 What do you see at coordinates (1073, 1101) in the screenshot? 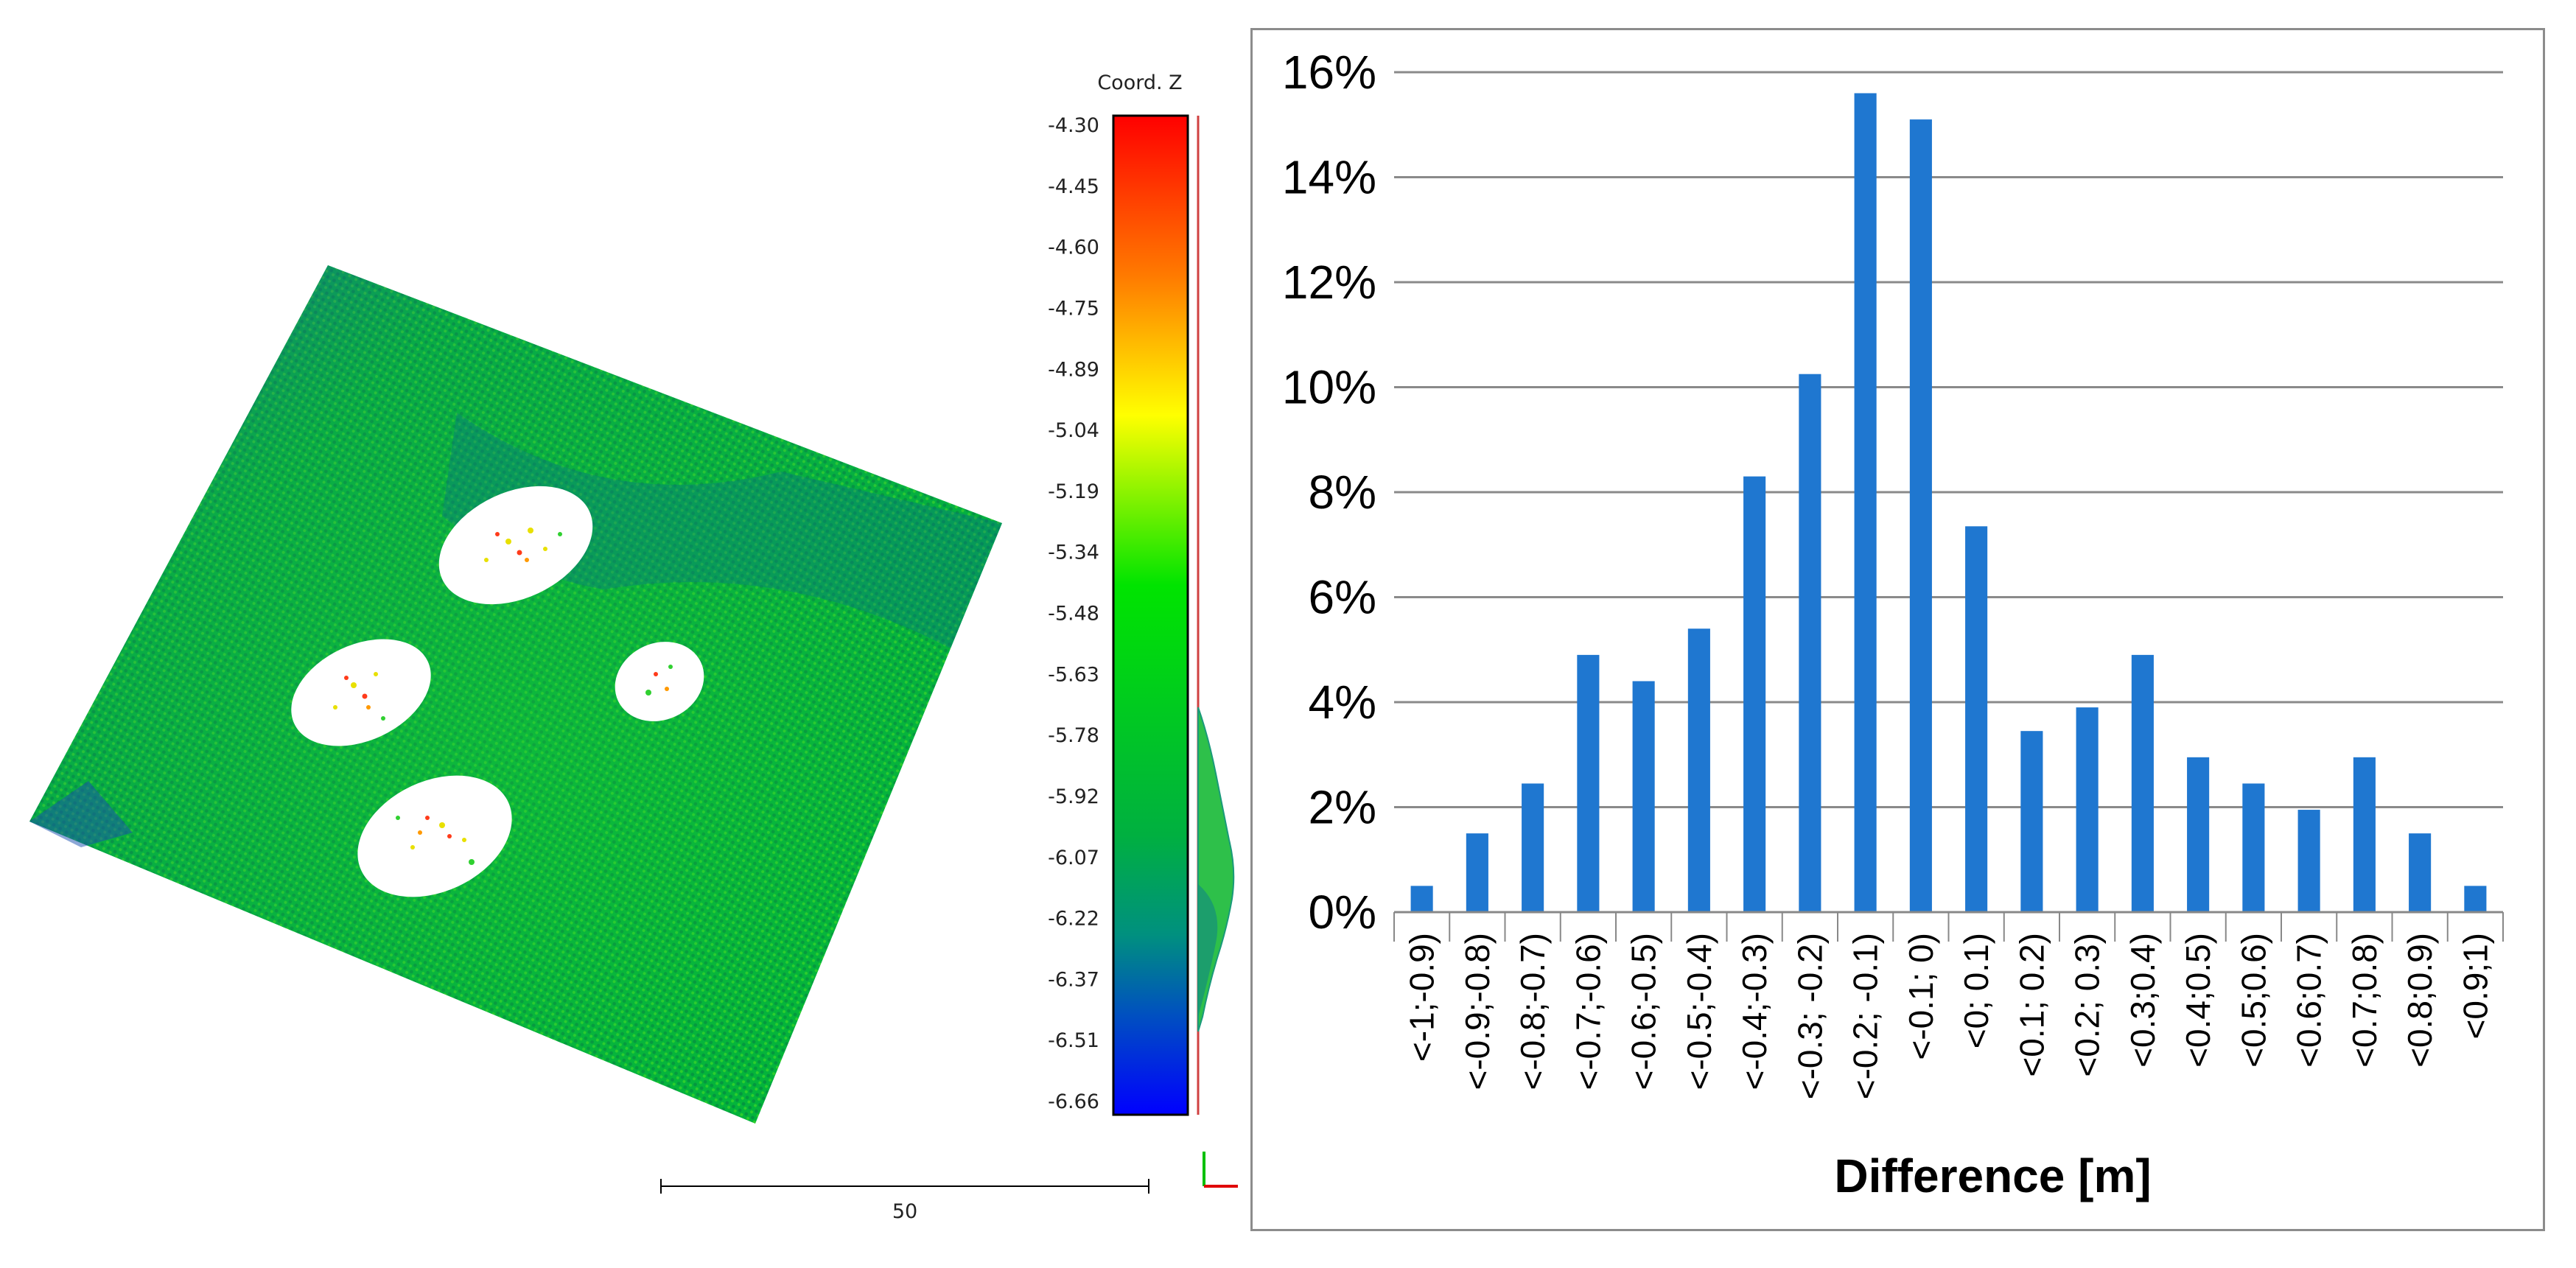
I see `color-scale-label: -6.66` at bounding box center [1073, 1101].